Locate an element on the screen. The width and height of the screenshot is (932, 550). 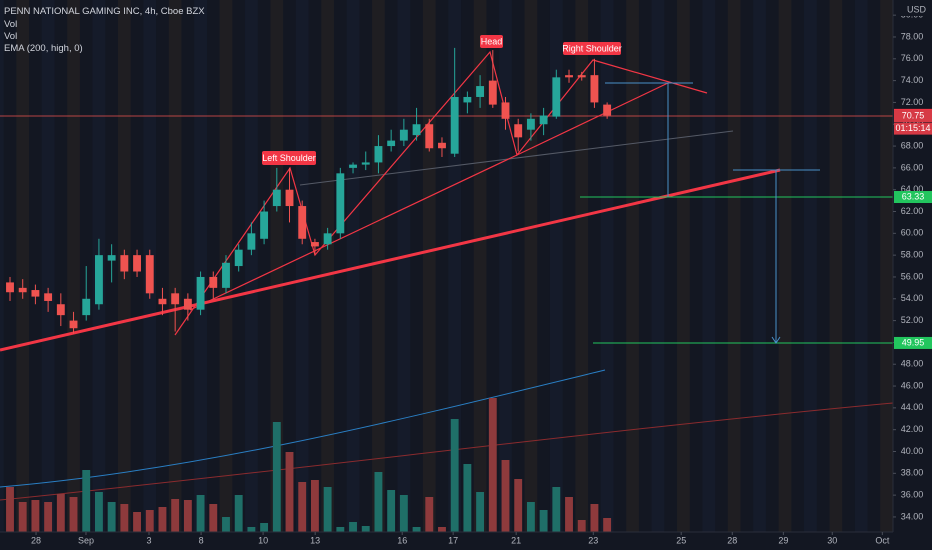
label-box is located at coordinates (289, 158).